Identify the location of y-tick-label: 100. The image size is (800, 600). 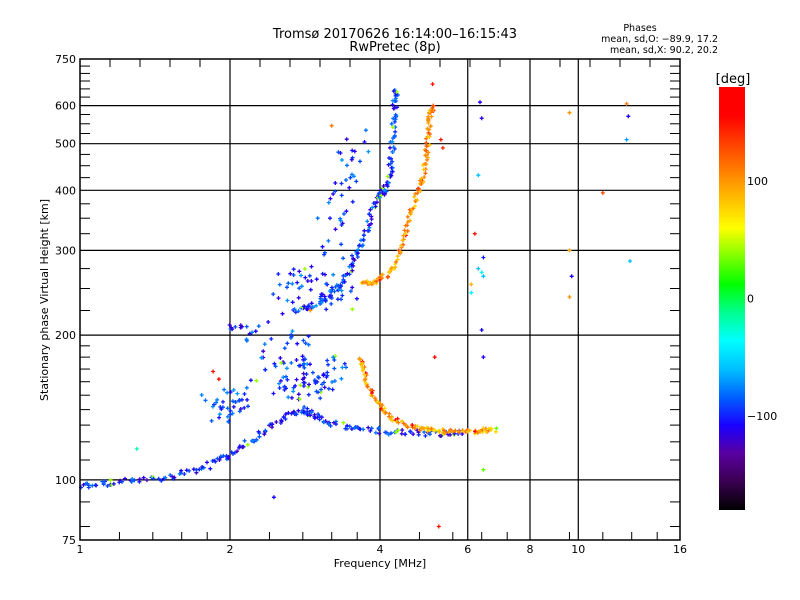
(65, 480).